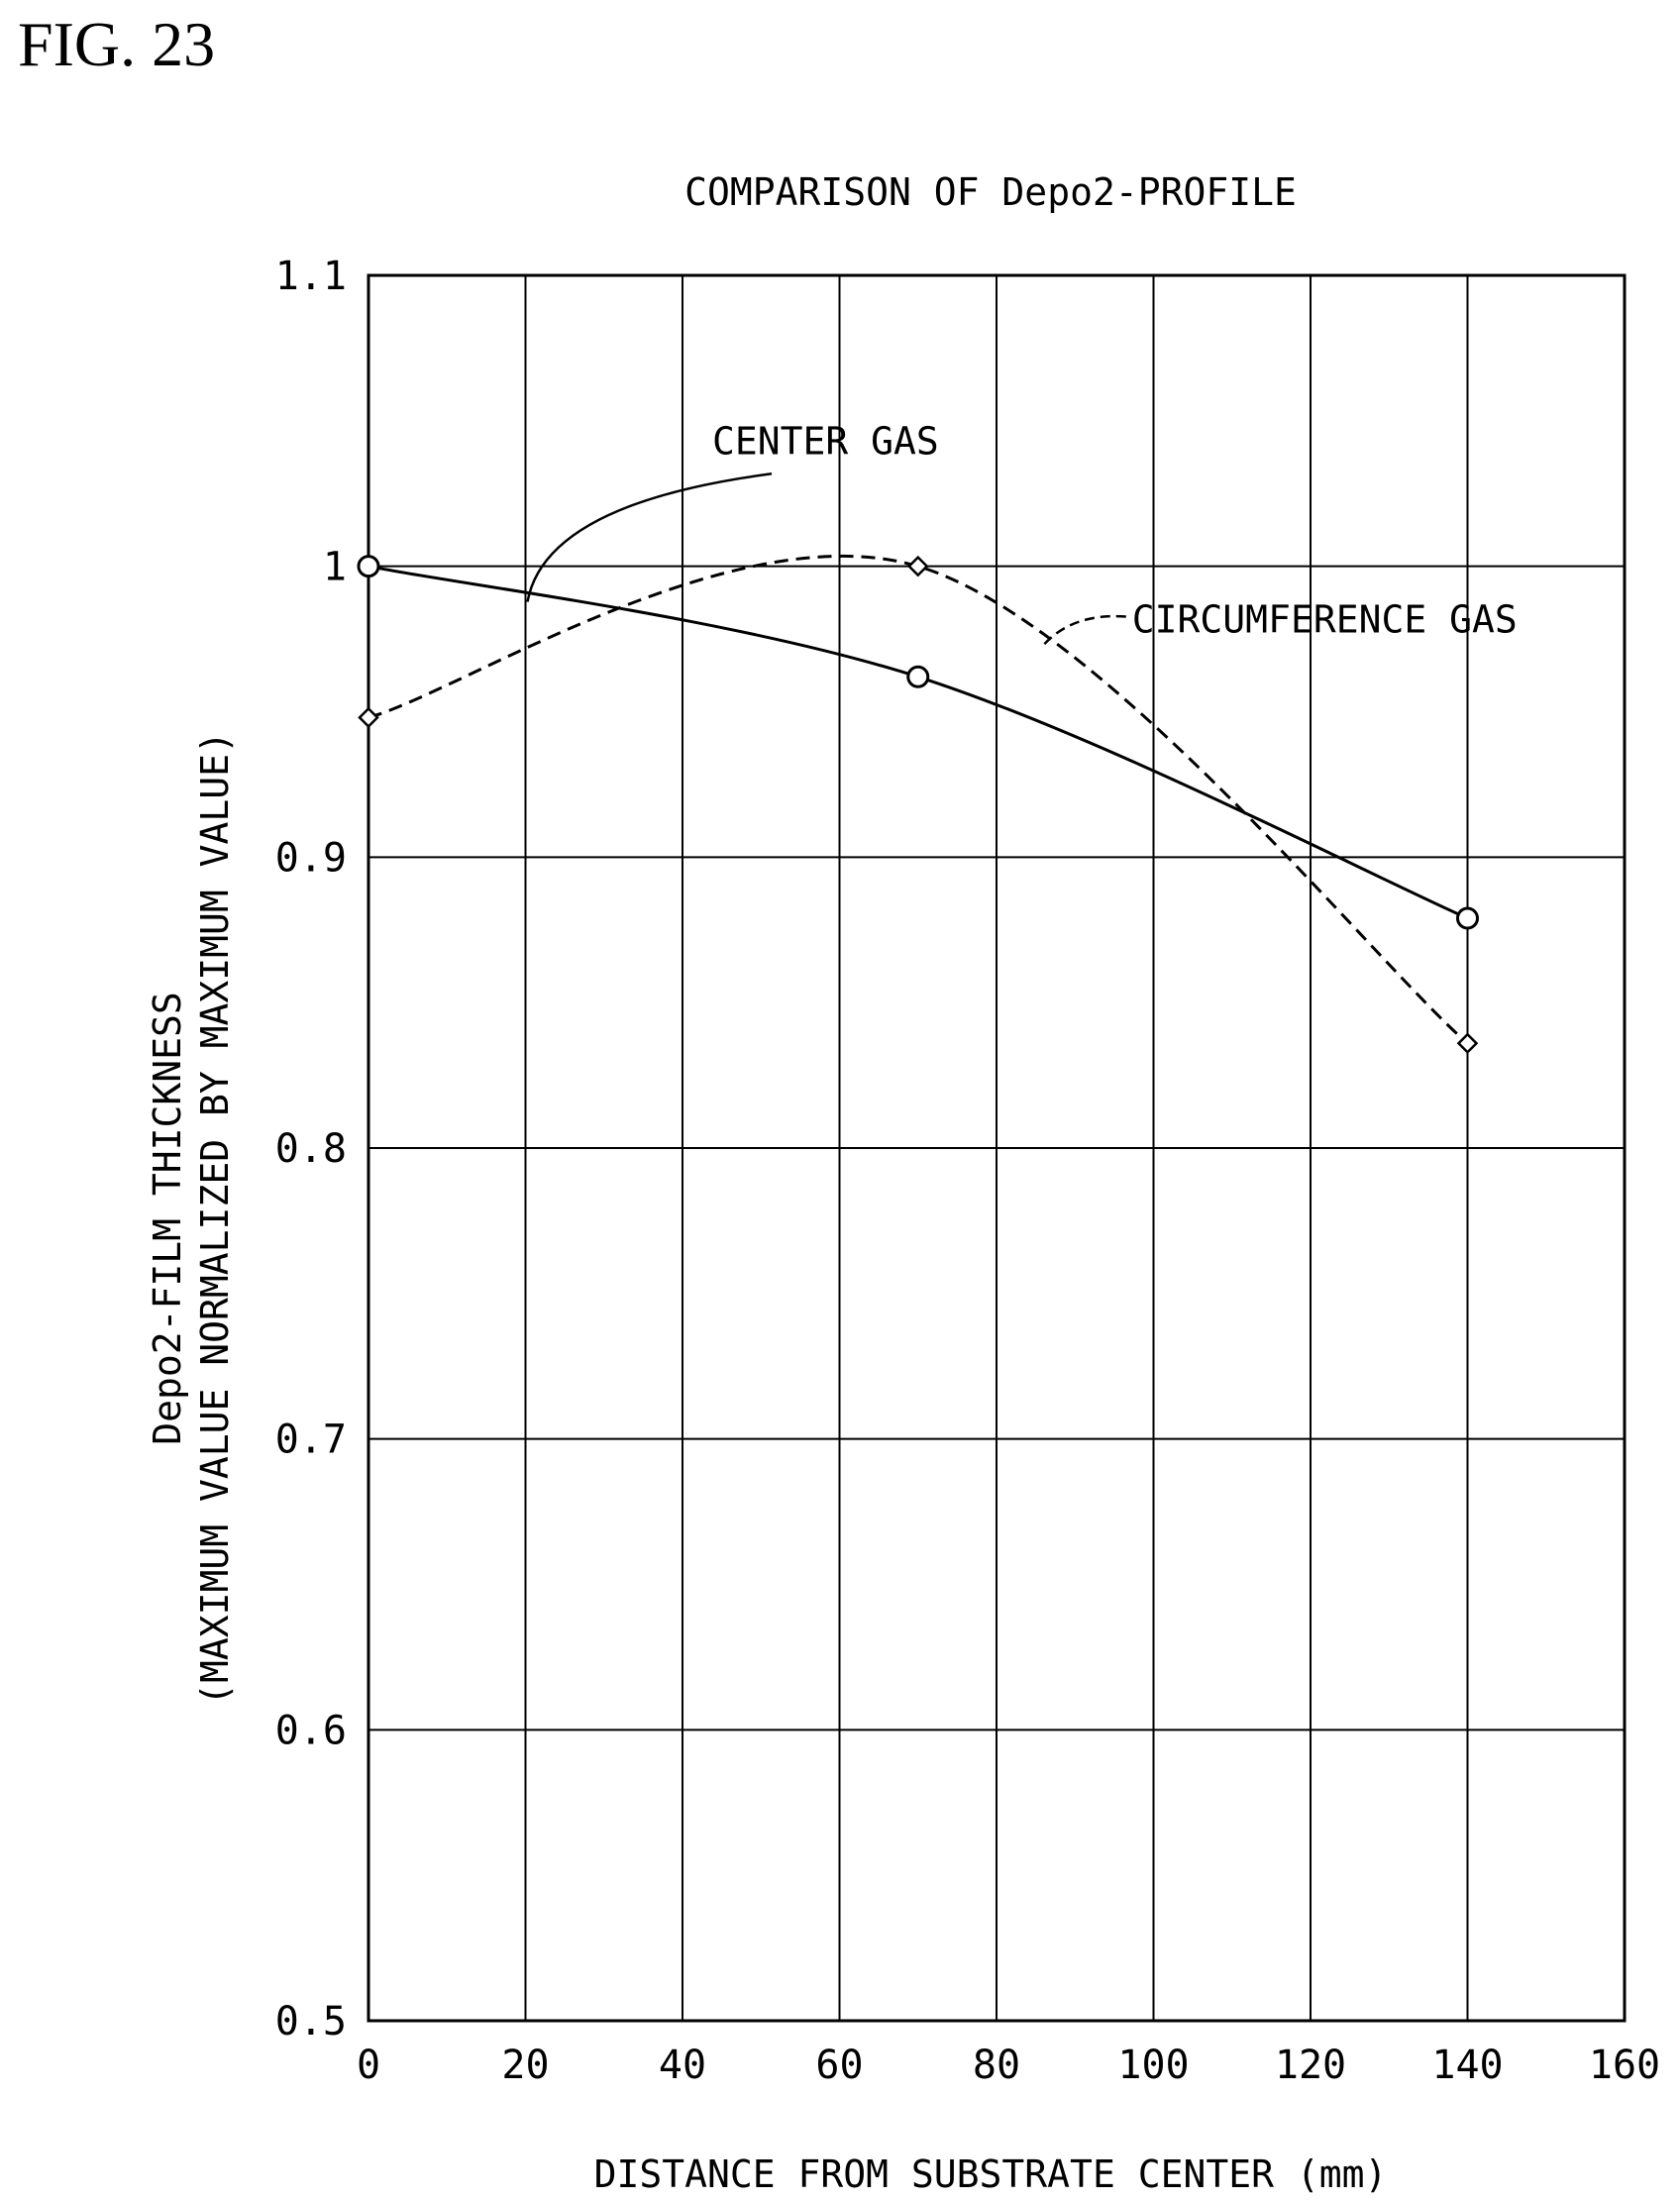 The height and width of the screenshot is (2202, 1680). I want to click on series-label-0: CENTER GAS, so click(825, 441).